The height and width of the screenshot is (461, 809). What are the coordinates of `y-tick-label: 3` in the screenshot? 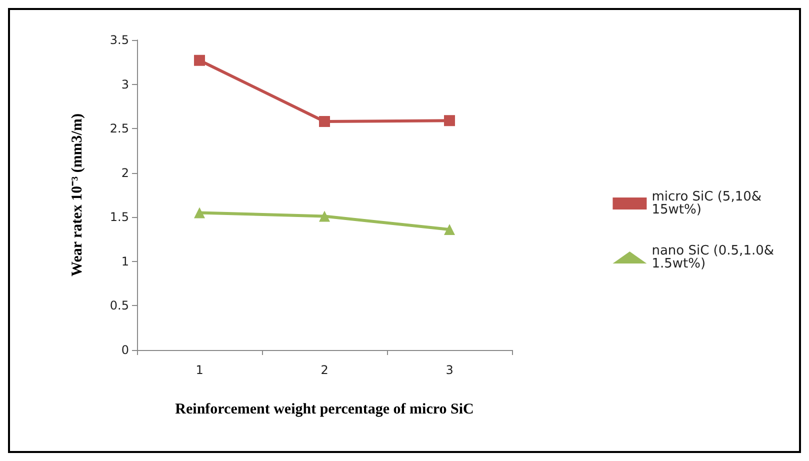 It's located at (125, 84).